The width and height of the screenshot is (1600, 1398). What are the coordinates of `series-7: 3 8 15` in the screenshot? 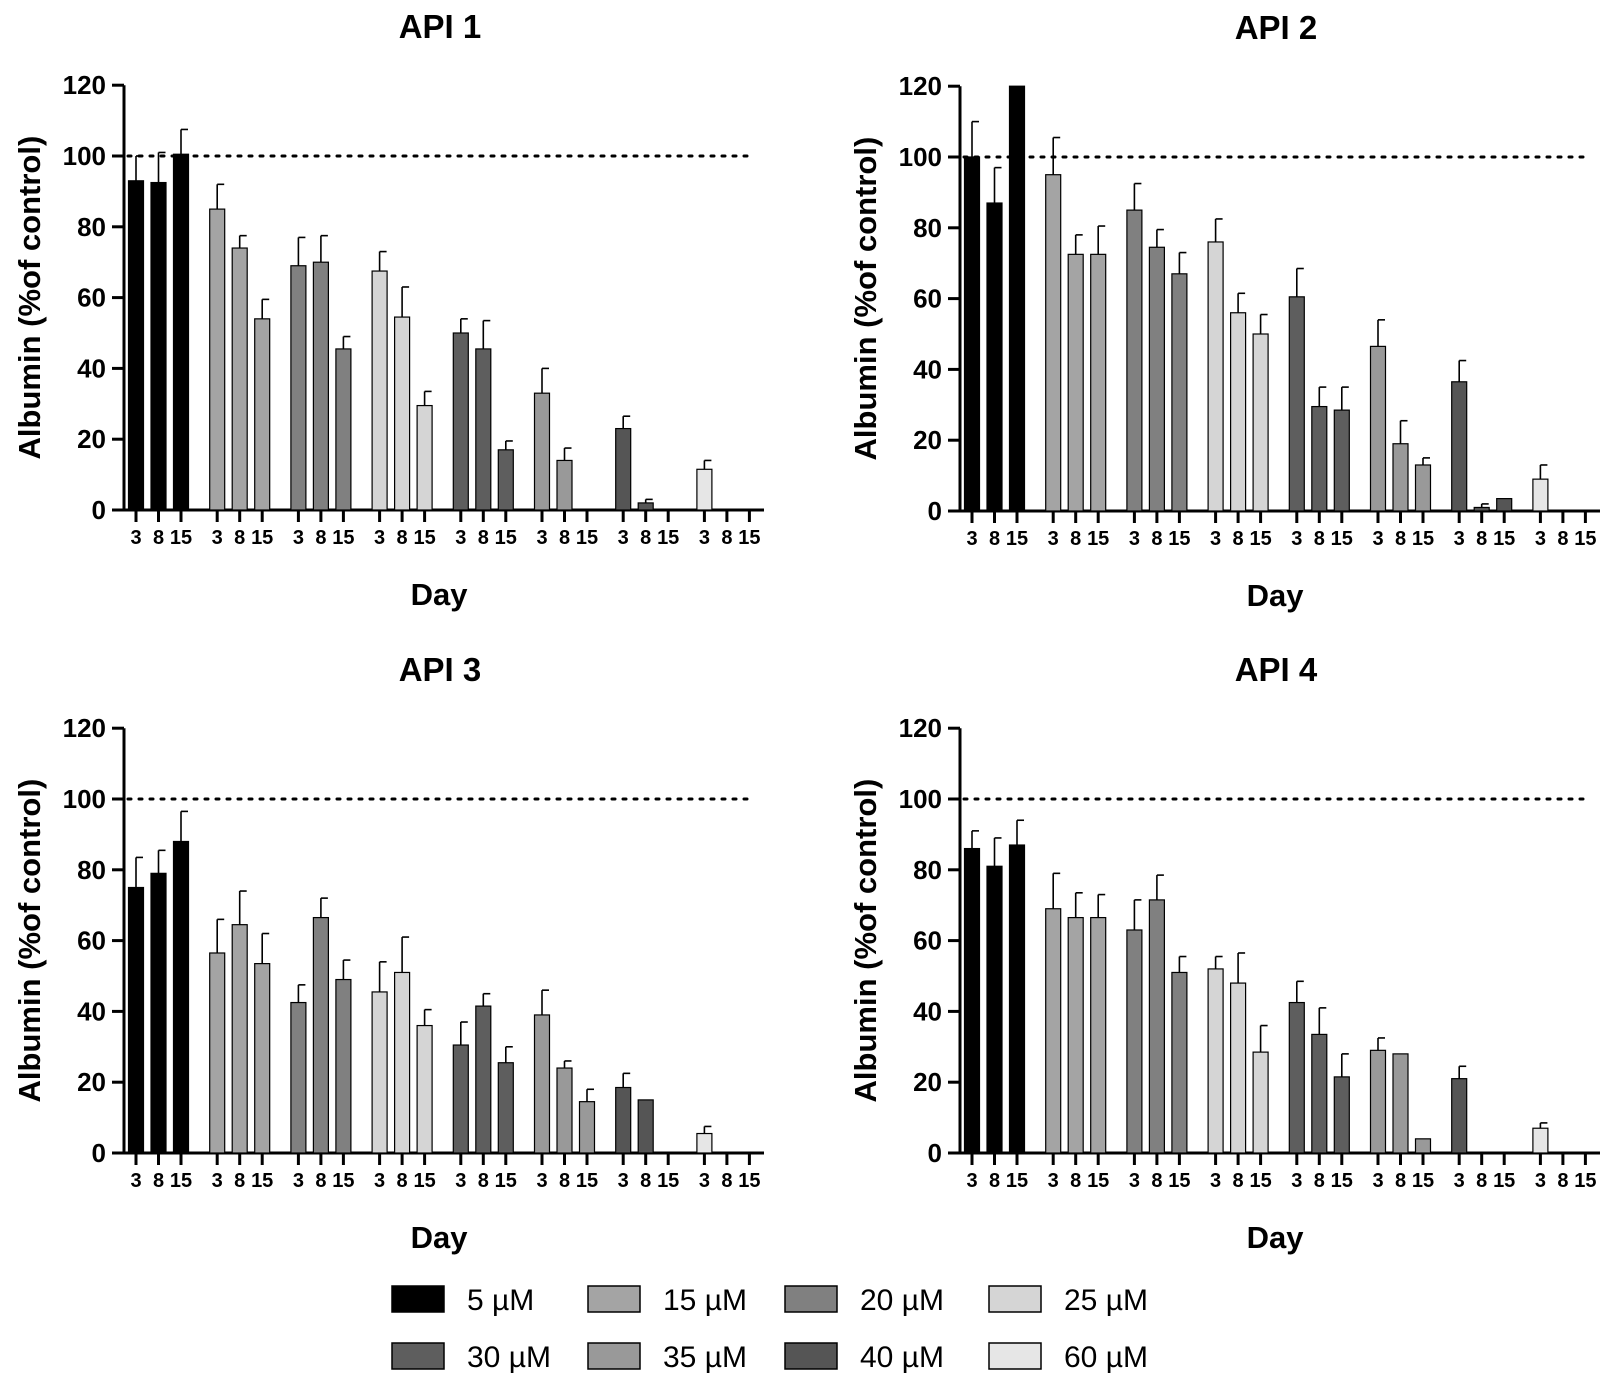 It's located at (1483, 454).